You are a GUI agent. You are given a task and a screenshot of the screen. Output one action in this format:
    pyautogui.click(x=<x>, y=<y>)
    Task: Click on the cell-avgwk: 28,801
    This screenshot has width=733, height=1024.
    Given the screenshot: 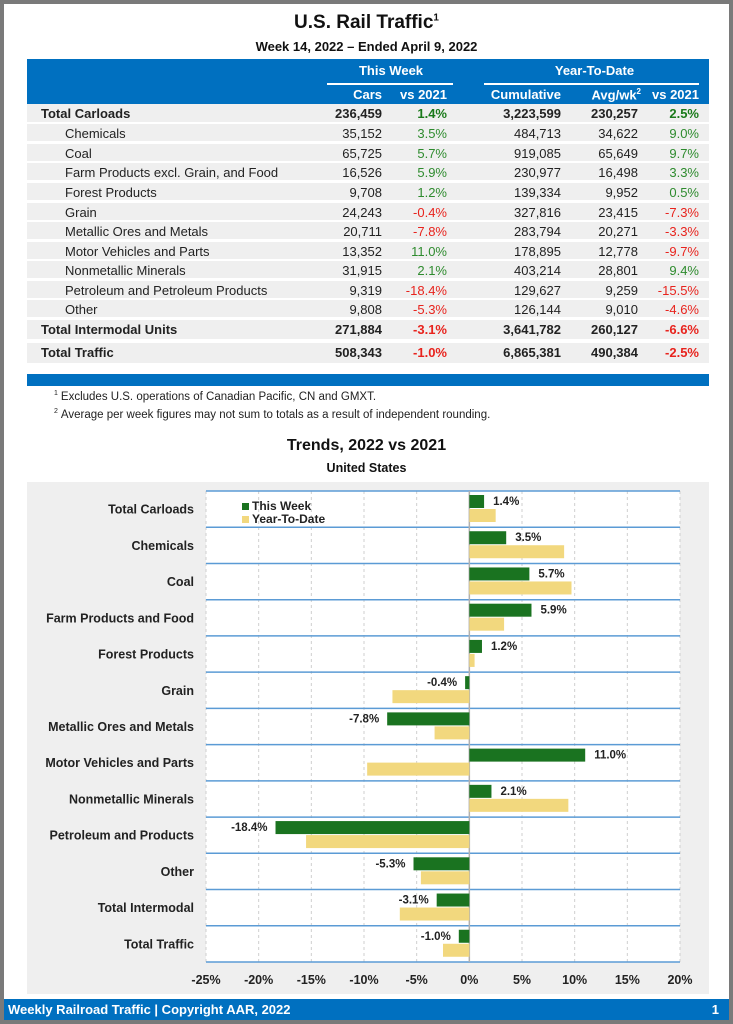 What is the action you would take?
    pyautogui.click(x=618, y=270)
    